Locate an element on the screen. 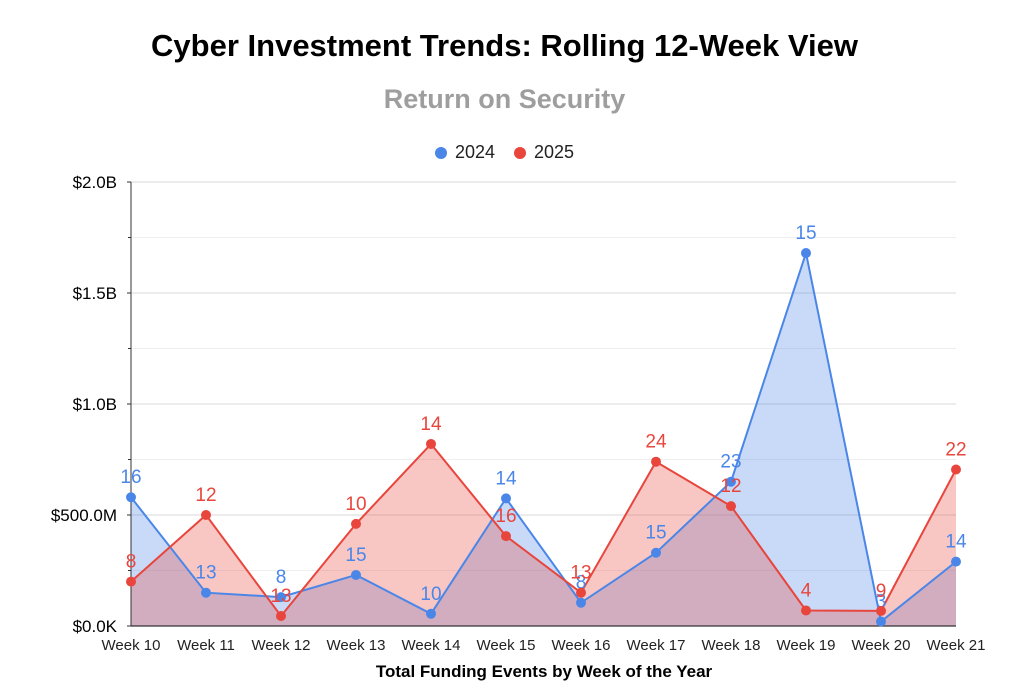 This screenshot has width=1009, height=699. data-label-2025: 9 is located at coordinates (881, 591).